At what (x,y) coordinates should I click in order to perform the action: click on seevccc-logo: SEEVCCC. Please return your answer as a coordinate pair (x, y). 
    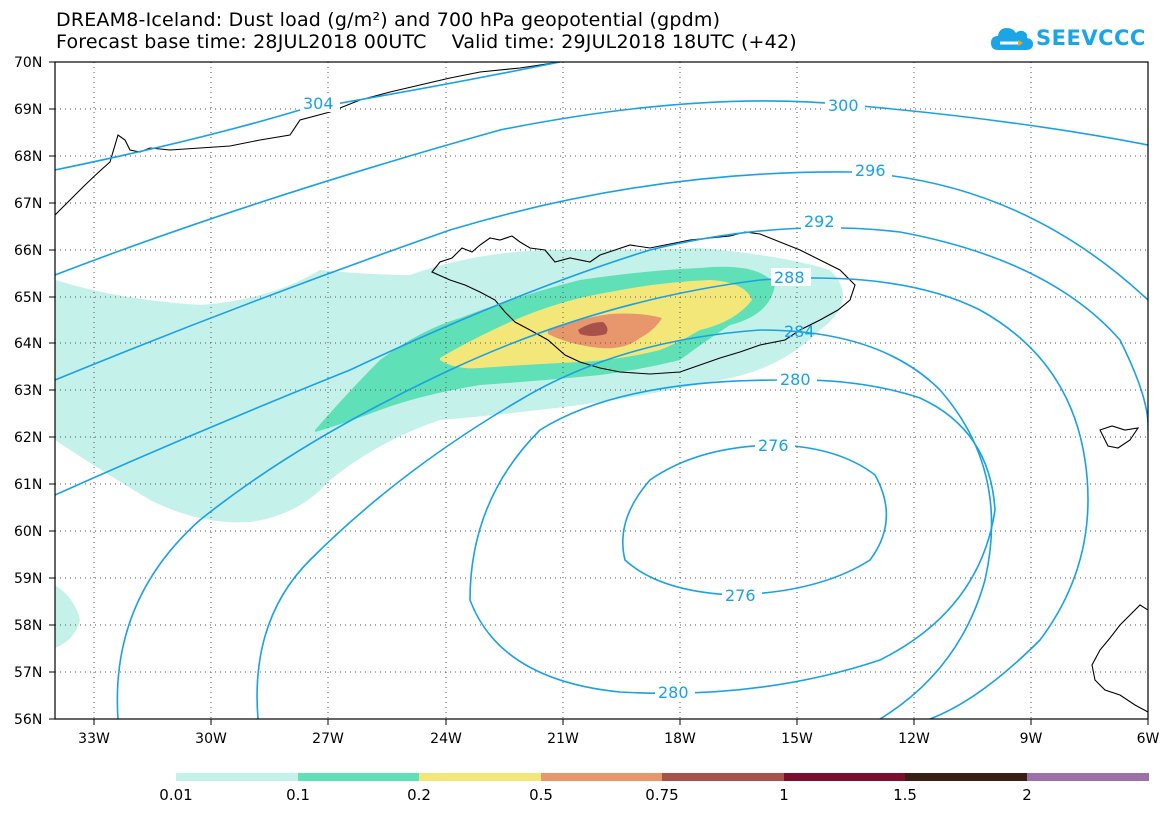
    Looking at the image, I should click on (1068, 38).